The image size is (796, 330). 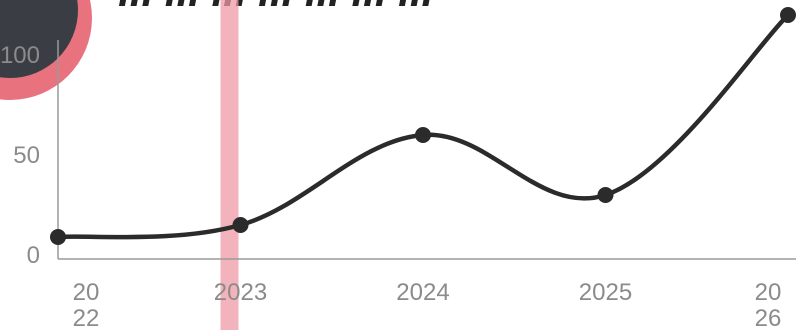 What do you see at coordinates (26, 155) in the screenshot?
I see `y-tick-label: 50` at bounding box center [26, 155].